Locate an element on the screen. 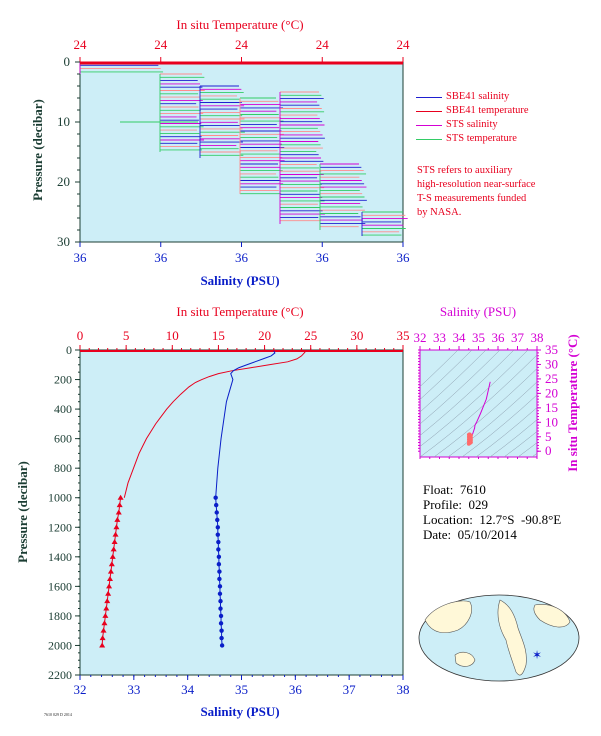 This screenshot has height=736, width=601. ts-top-tick-label: 33 is located at coordinates (439, 337).